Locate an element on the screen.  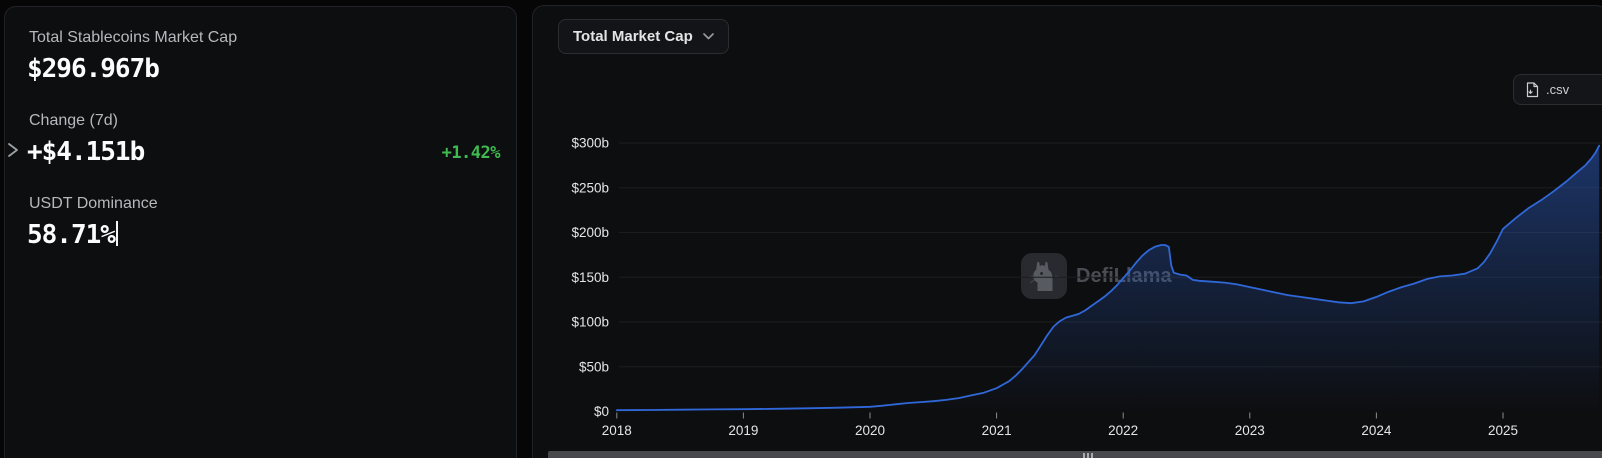
x-tick-label: 2023 is located at coordinates (1250, 430).